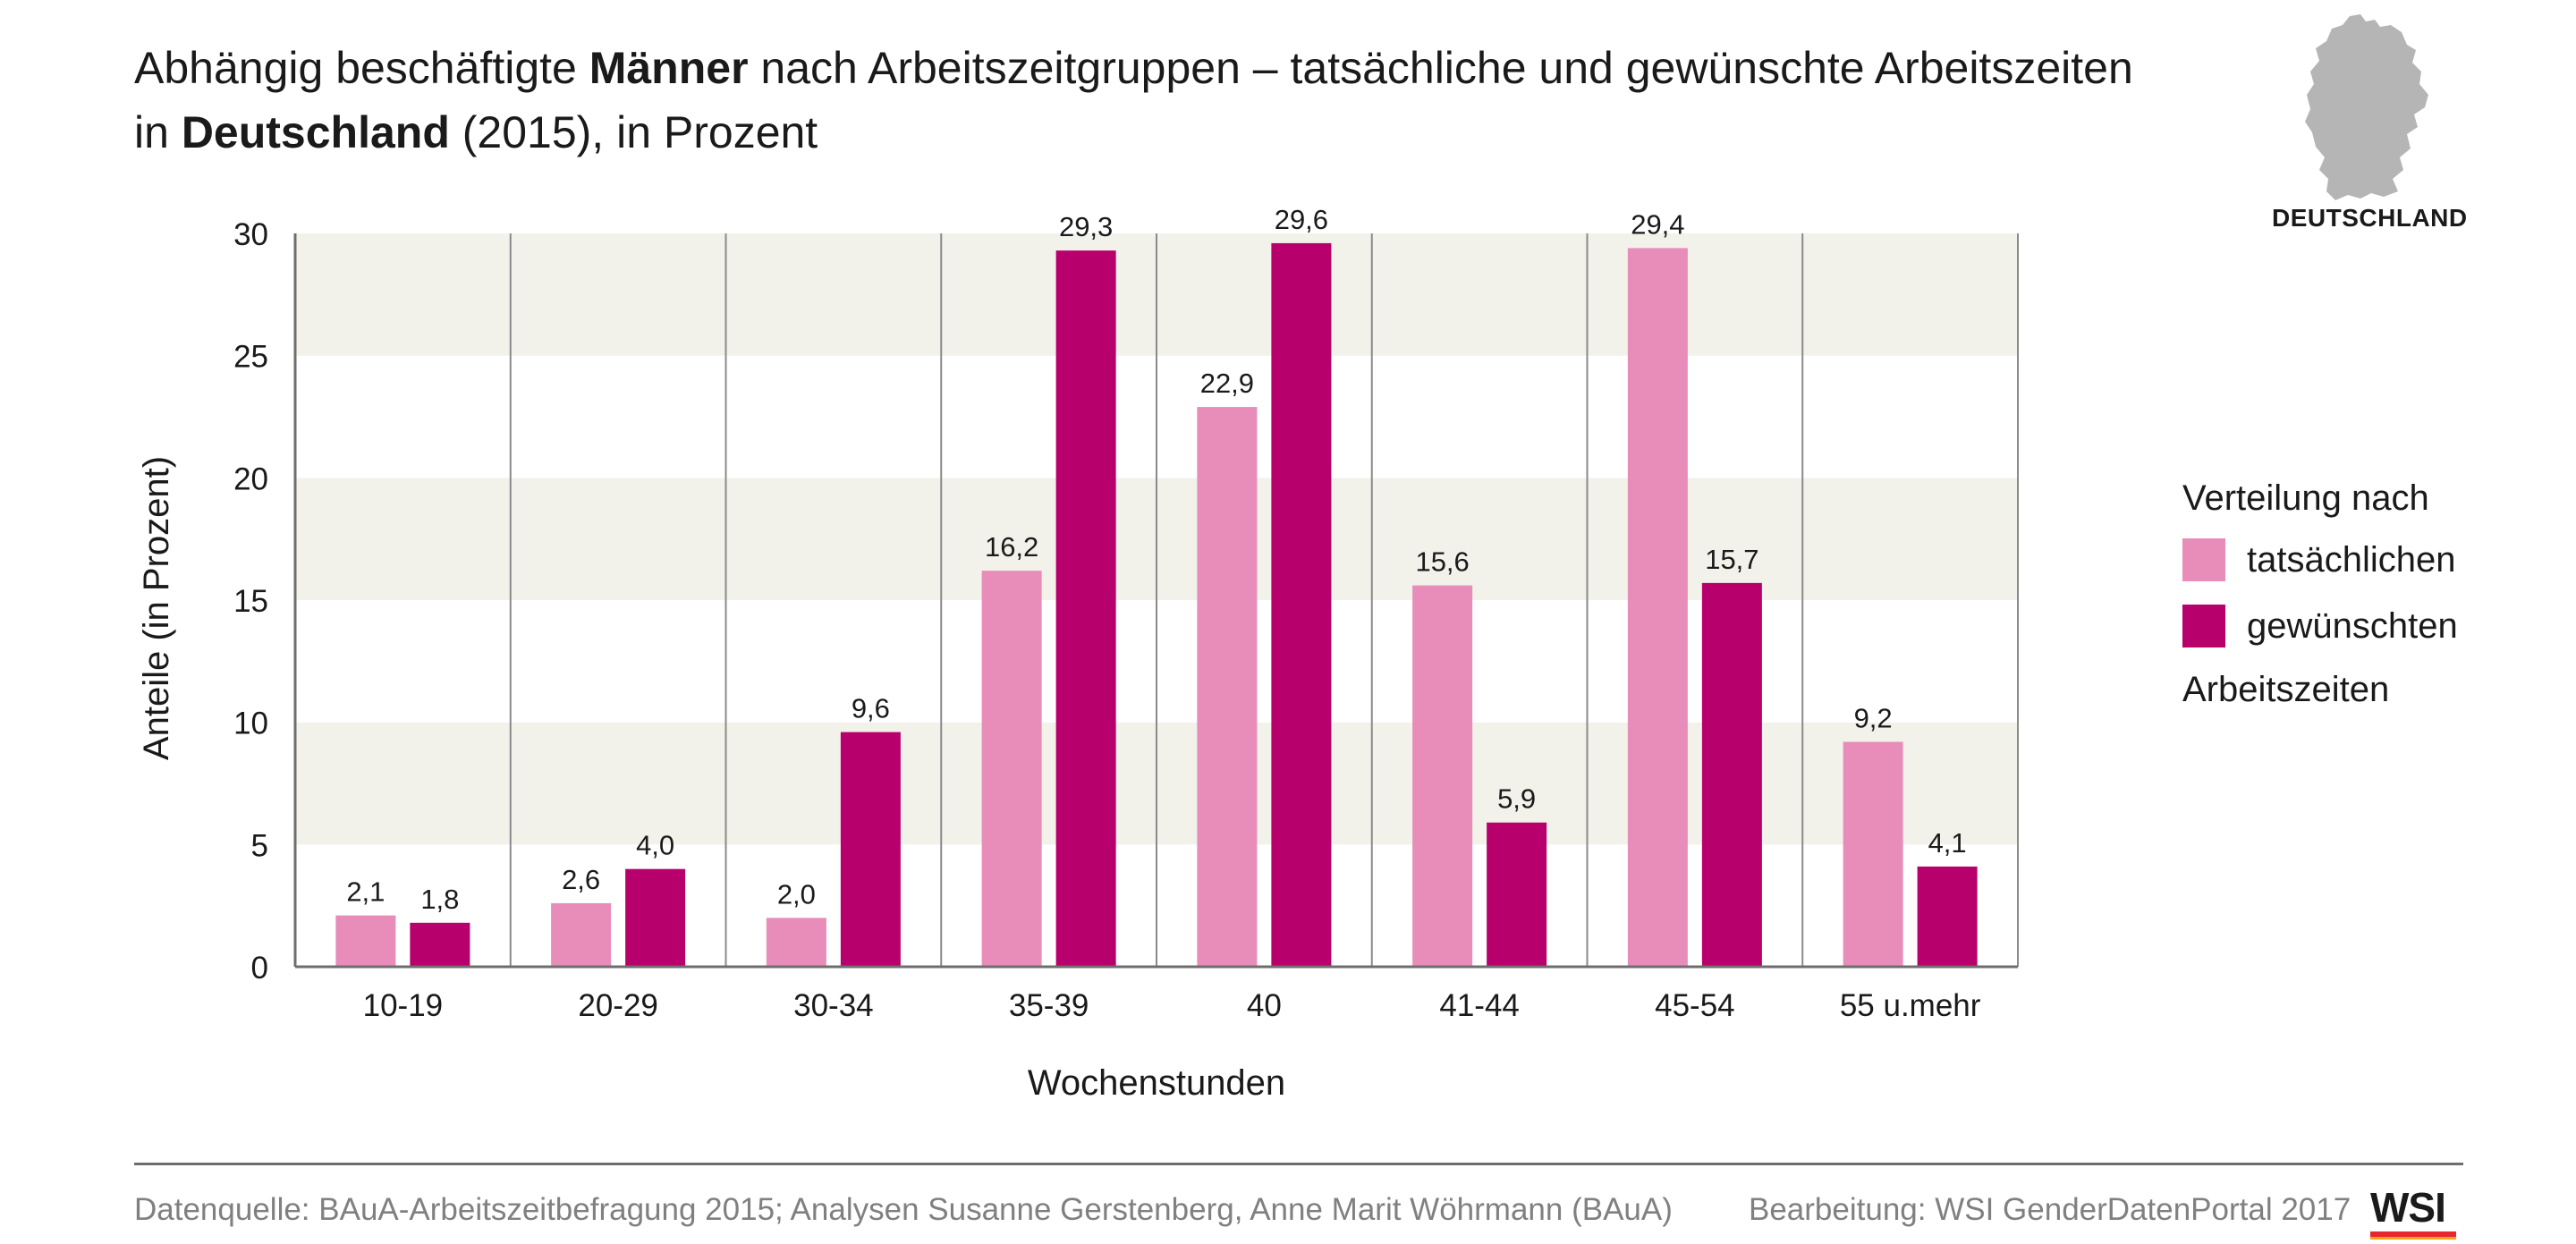 The height and width of the screenshot is (1244, 2576). What do you see at coordinates (1011, 547) in the screenshot?
I see `data-label: 16,2` at bounding box center [1011, 547].